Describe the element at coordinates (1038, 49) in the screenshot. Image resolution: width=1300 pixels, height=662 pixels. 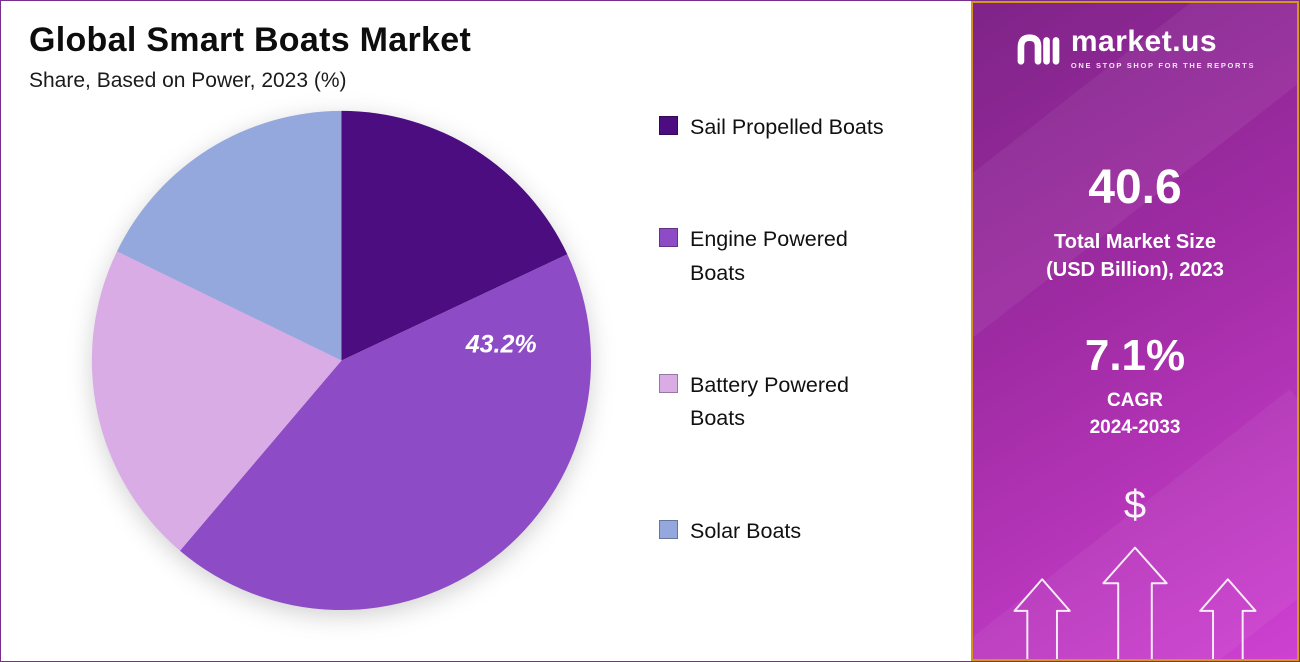
I see `marketus-logo-icon` at that location.